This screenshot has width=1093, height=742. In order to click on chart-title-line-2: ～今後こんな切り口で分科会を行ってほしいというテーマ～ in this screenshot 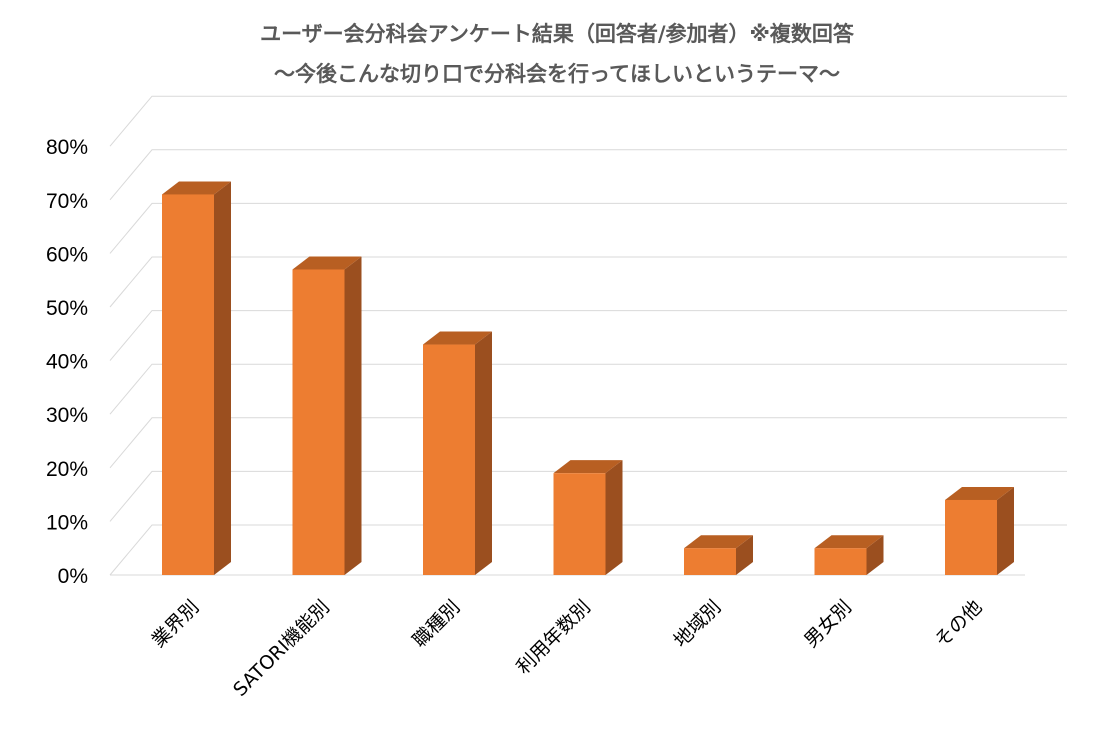, I will do `click(557, 74)`.